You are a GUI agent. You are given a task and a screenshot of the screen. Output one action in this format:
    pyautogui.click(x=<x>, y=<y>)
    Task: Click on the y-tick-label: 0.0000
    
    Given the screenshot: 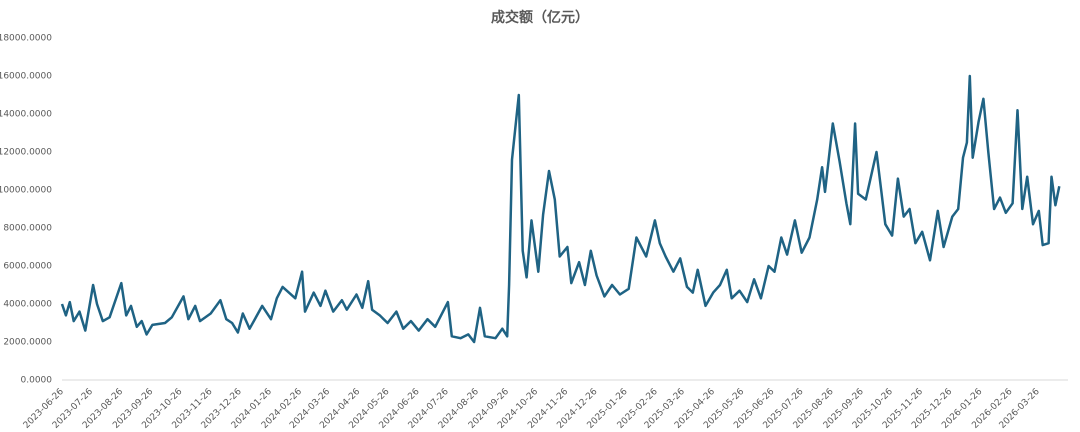 What is the action you would take?
    pyautogui.click(x=37, y=381)
    